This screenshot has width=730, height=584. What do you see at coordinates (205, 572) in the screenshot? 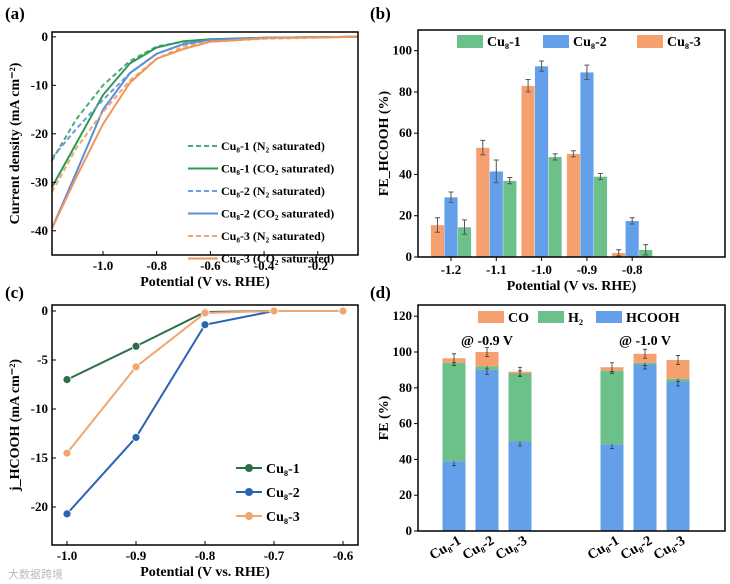
I see `xlabel-c: Potential (V vs. RHE)` at bounding box center [205, 572].